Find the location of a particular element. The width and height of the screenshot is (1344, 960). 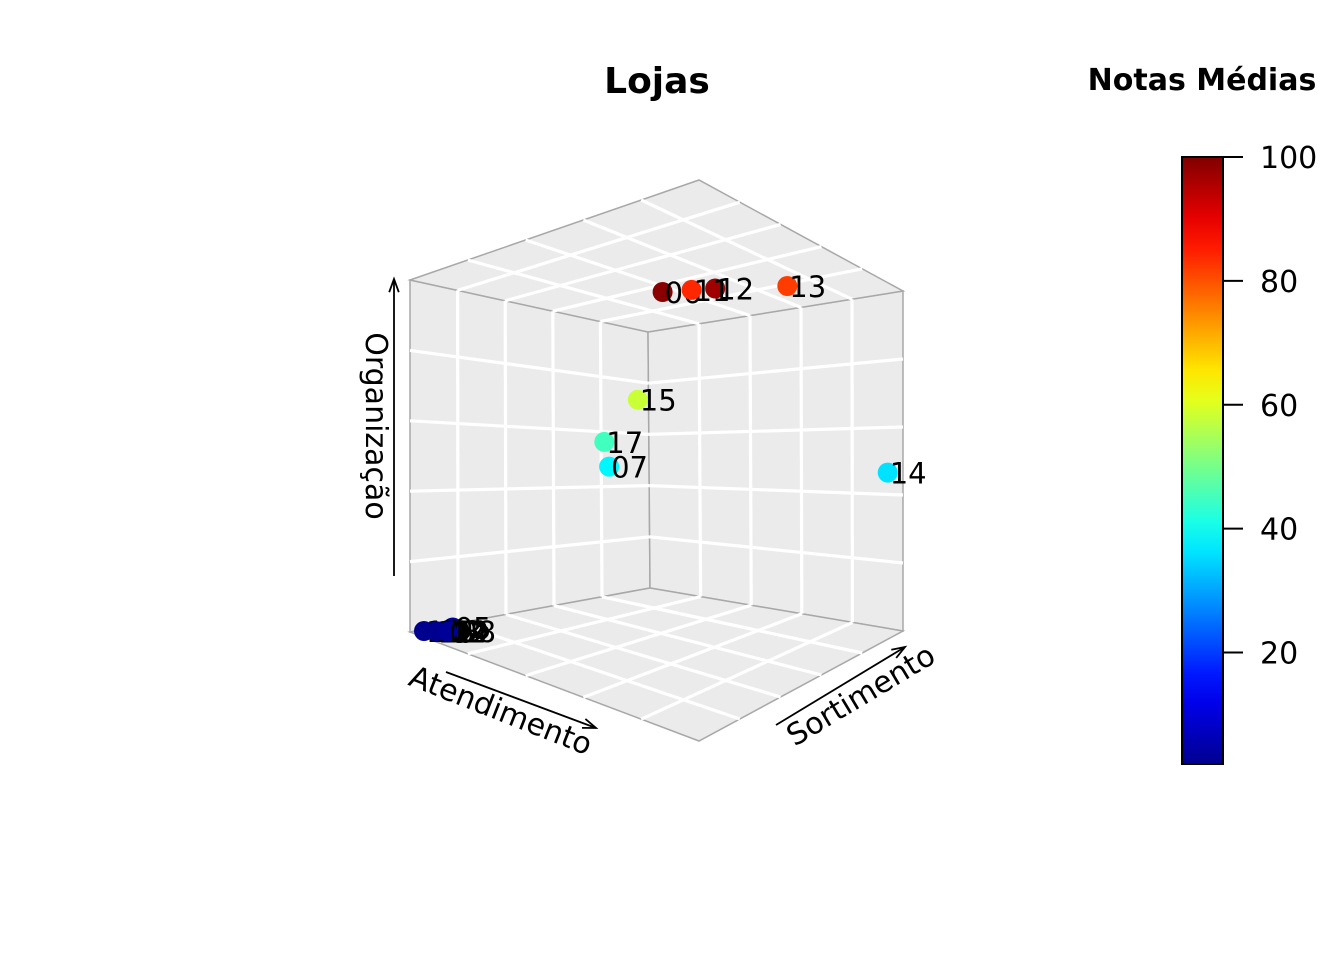

colorbar is located at coordinates (1202, 460).